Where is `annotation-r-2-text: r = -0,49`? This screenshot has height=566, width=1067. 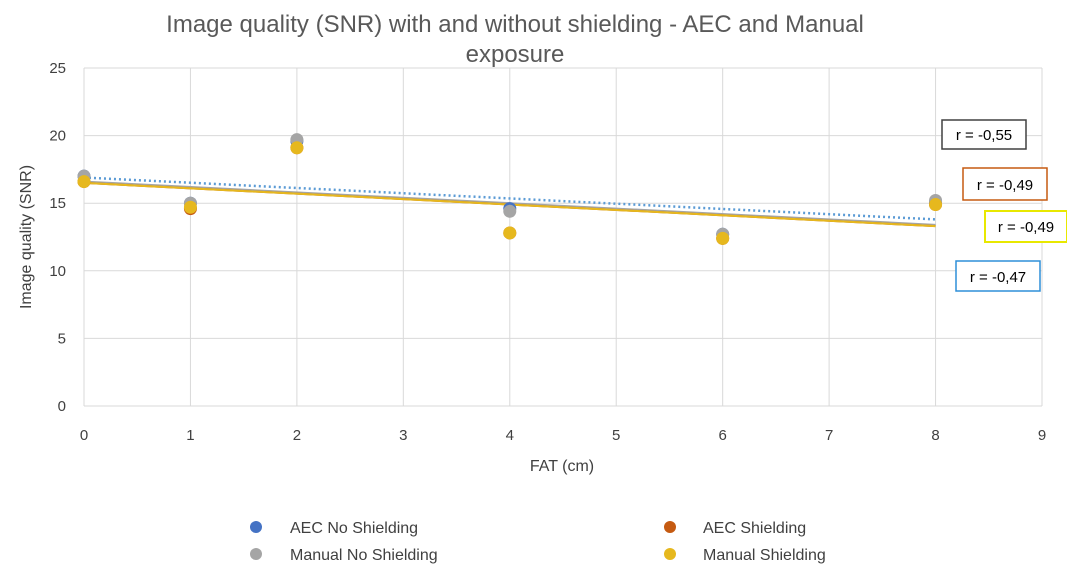 annotation-r-2-text: r = -0,49 is located at coordinates (1005, 185).